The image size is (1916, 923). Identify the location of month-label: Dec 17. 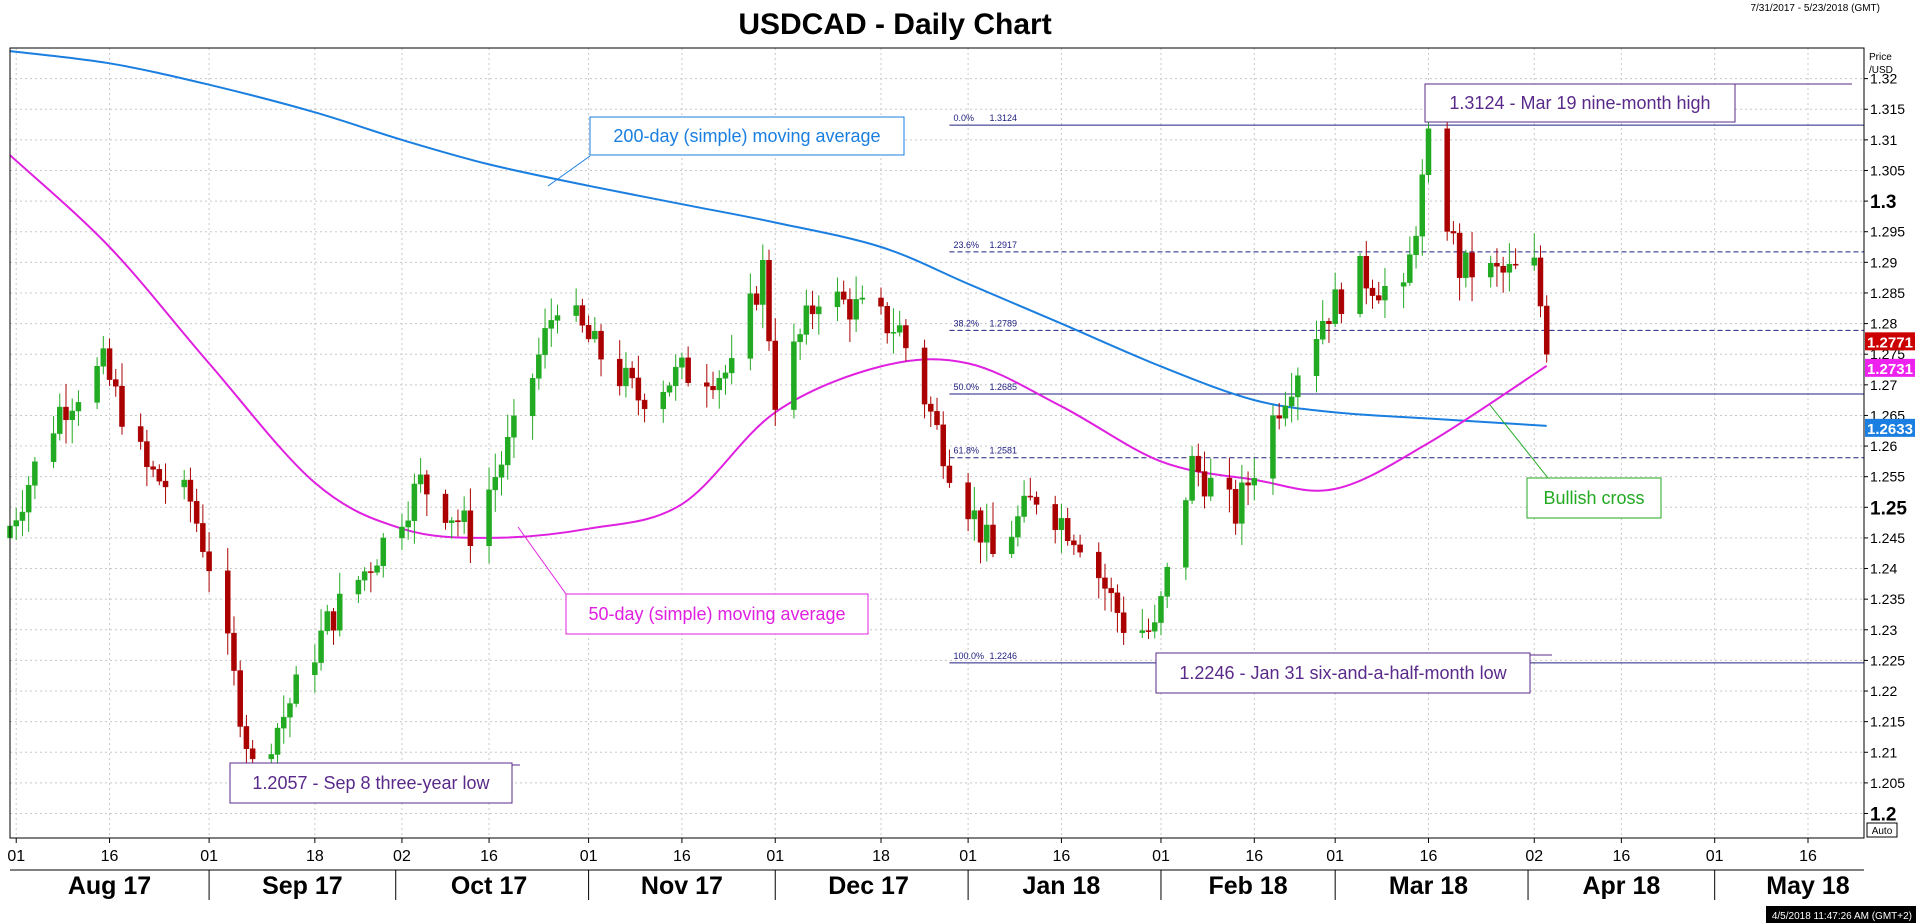
(868, 886).